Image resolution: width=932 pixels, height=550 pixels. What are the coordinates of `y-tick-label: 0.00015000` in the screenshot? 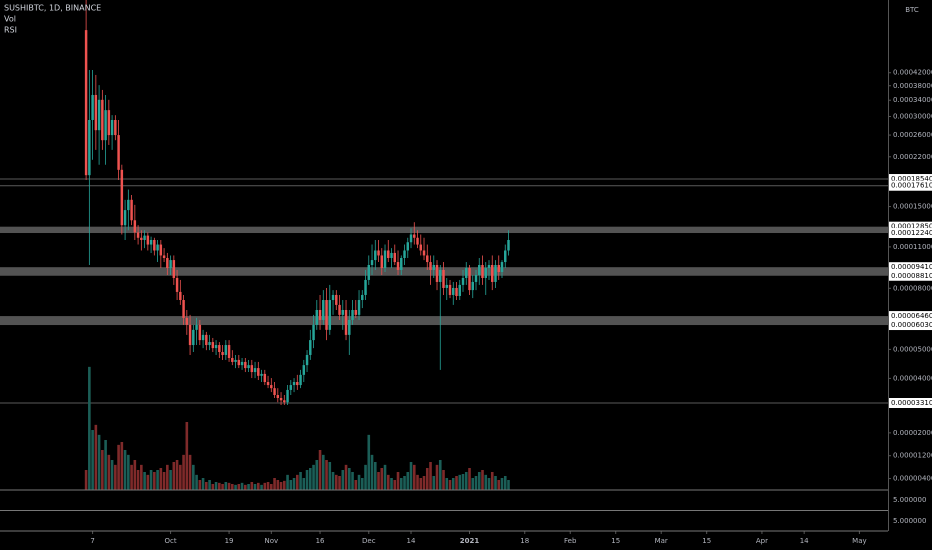 It's located at (912, 207).